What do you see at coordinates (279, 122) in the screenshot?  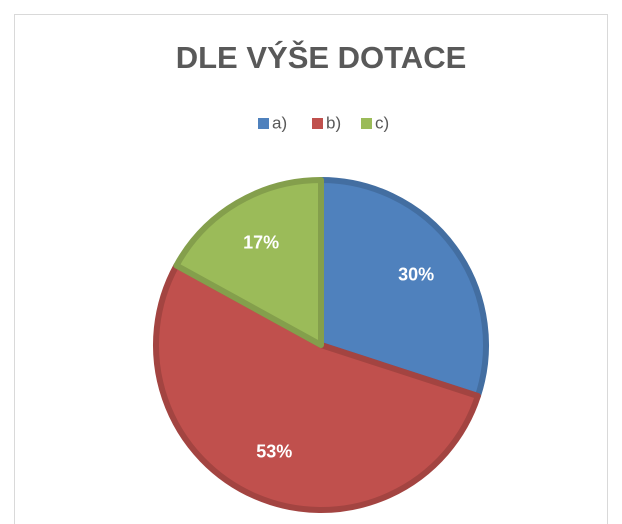 I see `legend-label: a)` at bounding box center [279, 122].